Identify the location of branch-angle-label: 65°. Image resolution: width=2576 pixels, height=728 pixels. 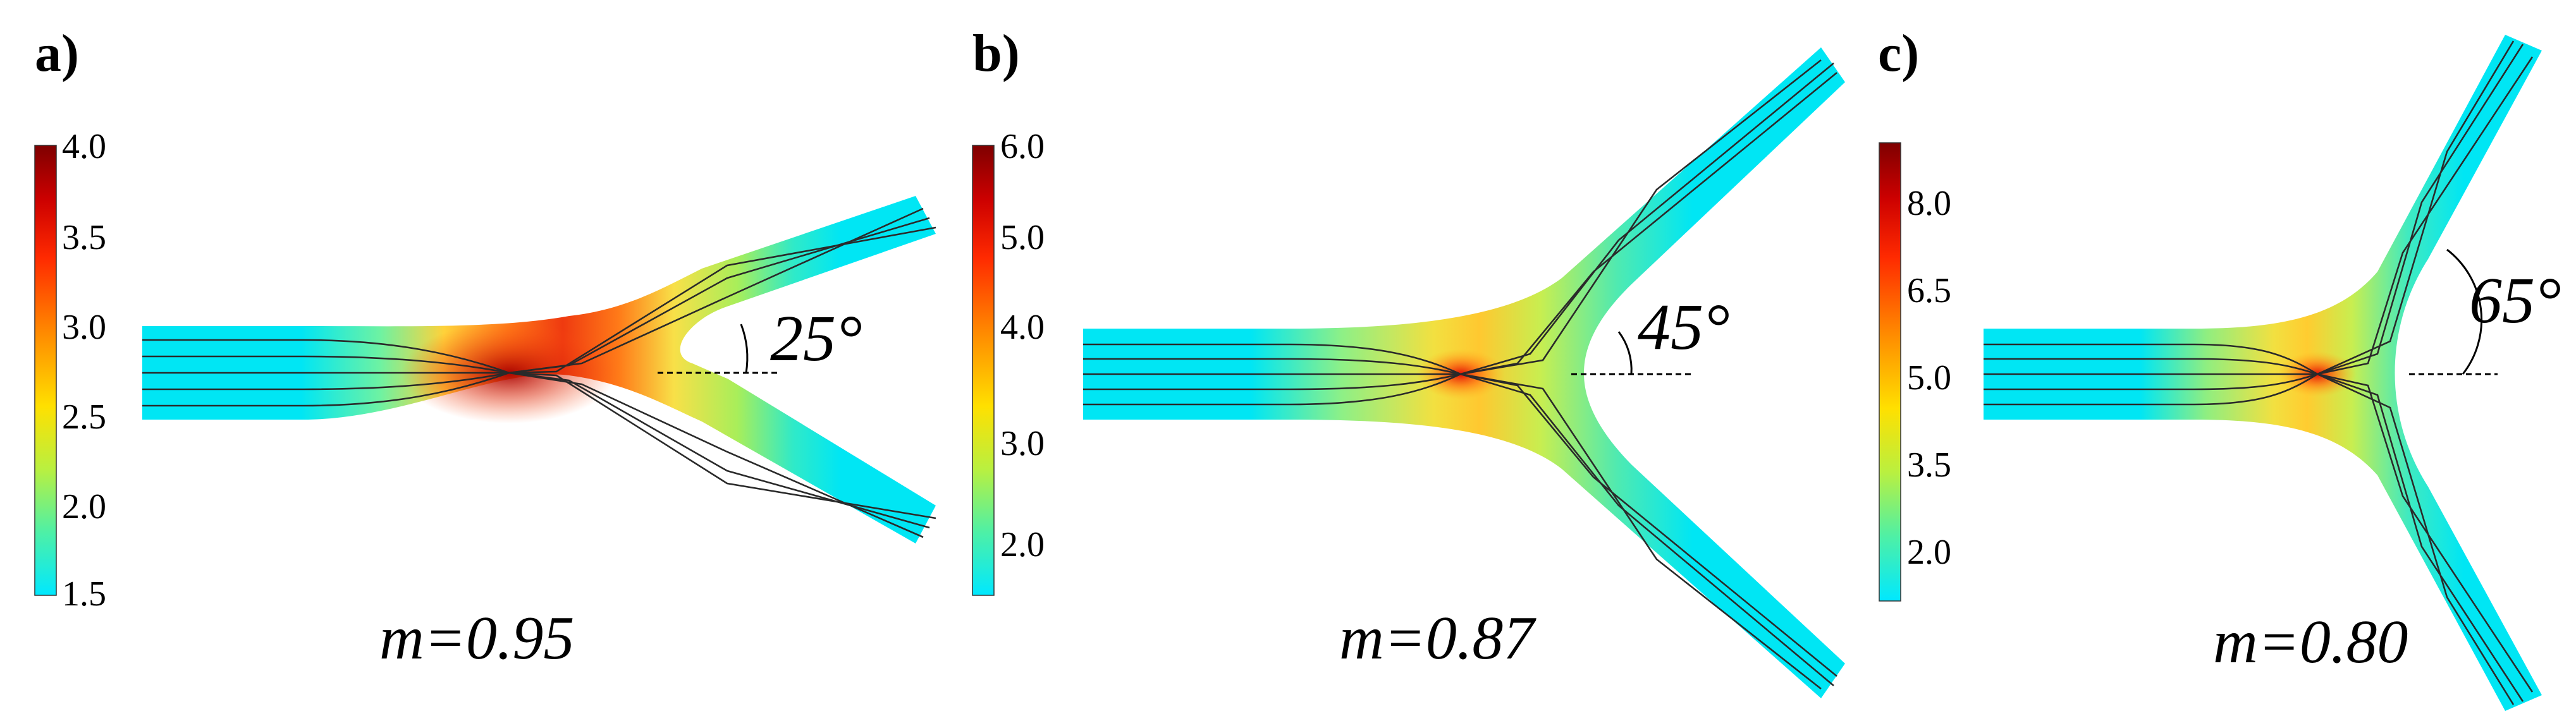
(2515, 300).